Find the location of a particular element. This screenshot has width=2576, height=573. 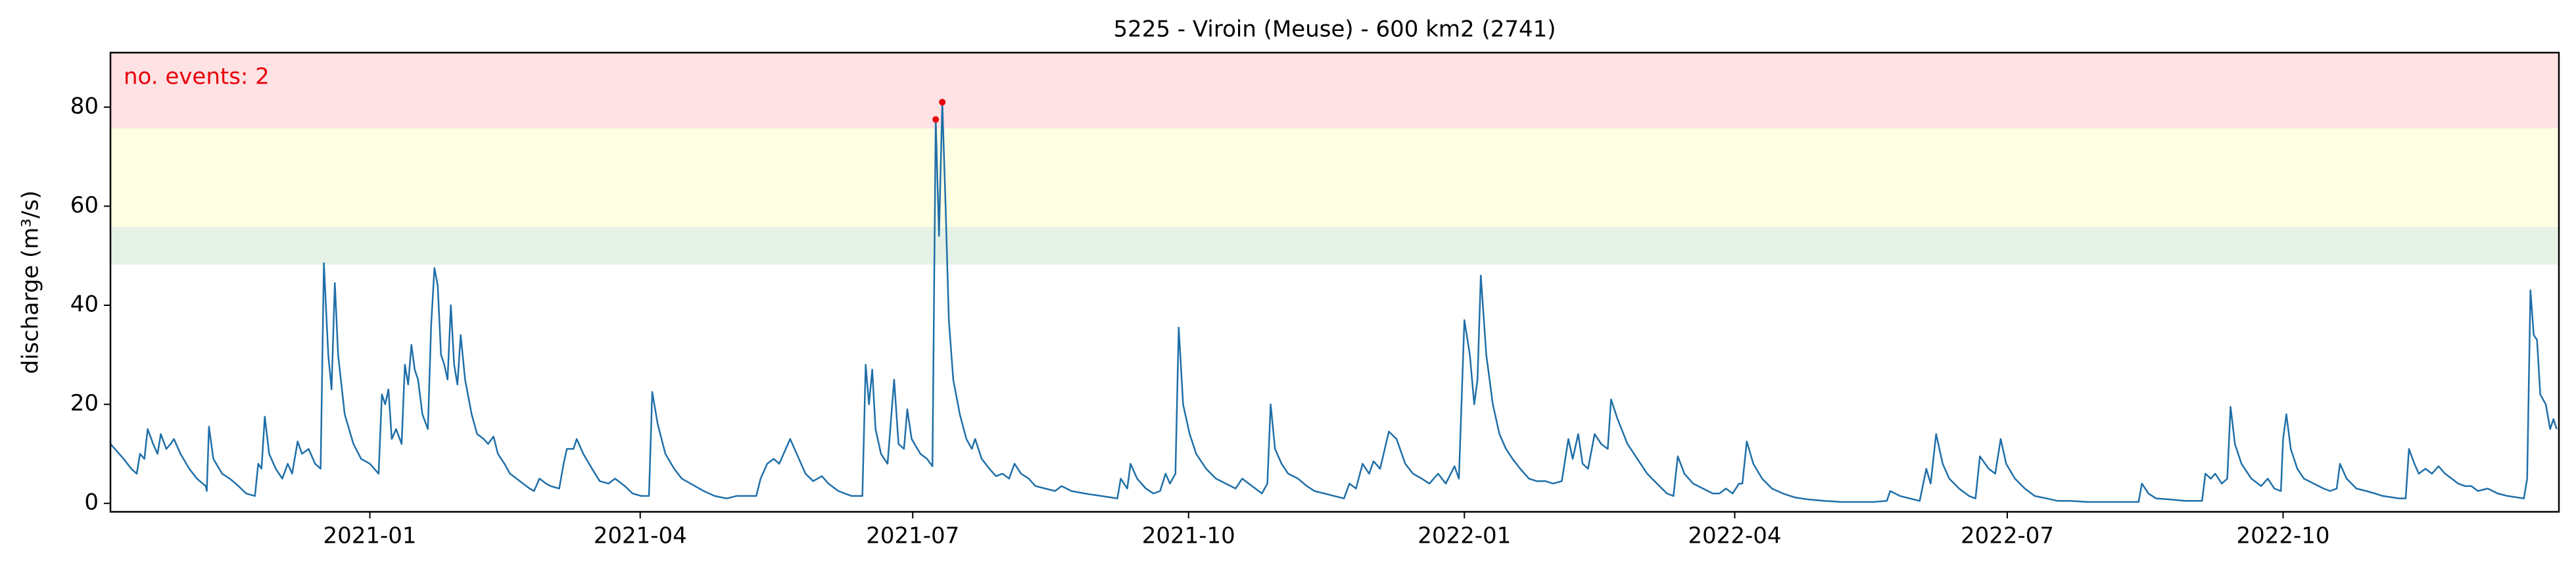

y-tick-label: 60 is located at coordinates (85, 205).